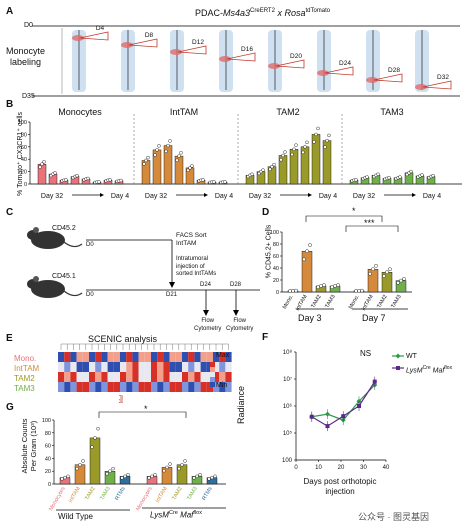  What do you see at coordinates (448, 368) in the screenshot?
I see `legend-ko-sup2: flox` at bounding box center [448, 368].